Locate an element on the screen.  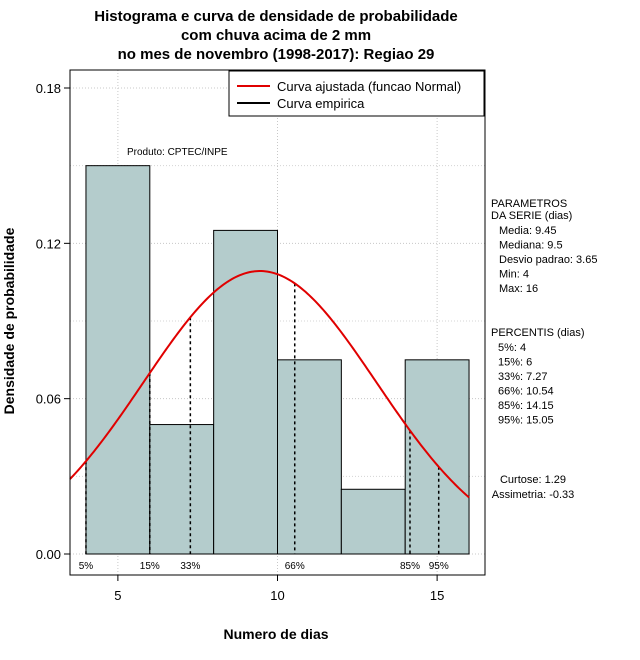
percentis-line-4: 66%: 10.54 is located at coordinates (526, 392).